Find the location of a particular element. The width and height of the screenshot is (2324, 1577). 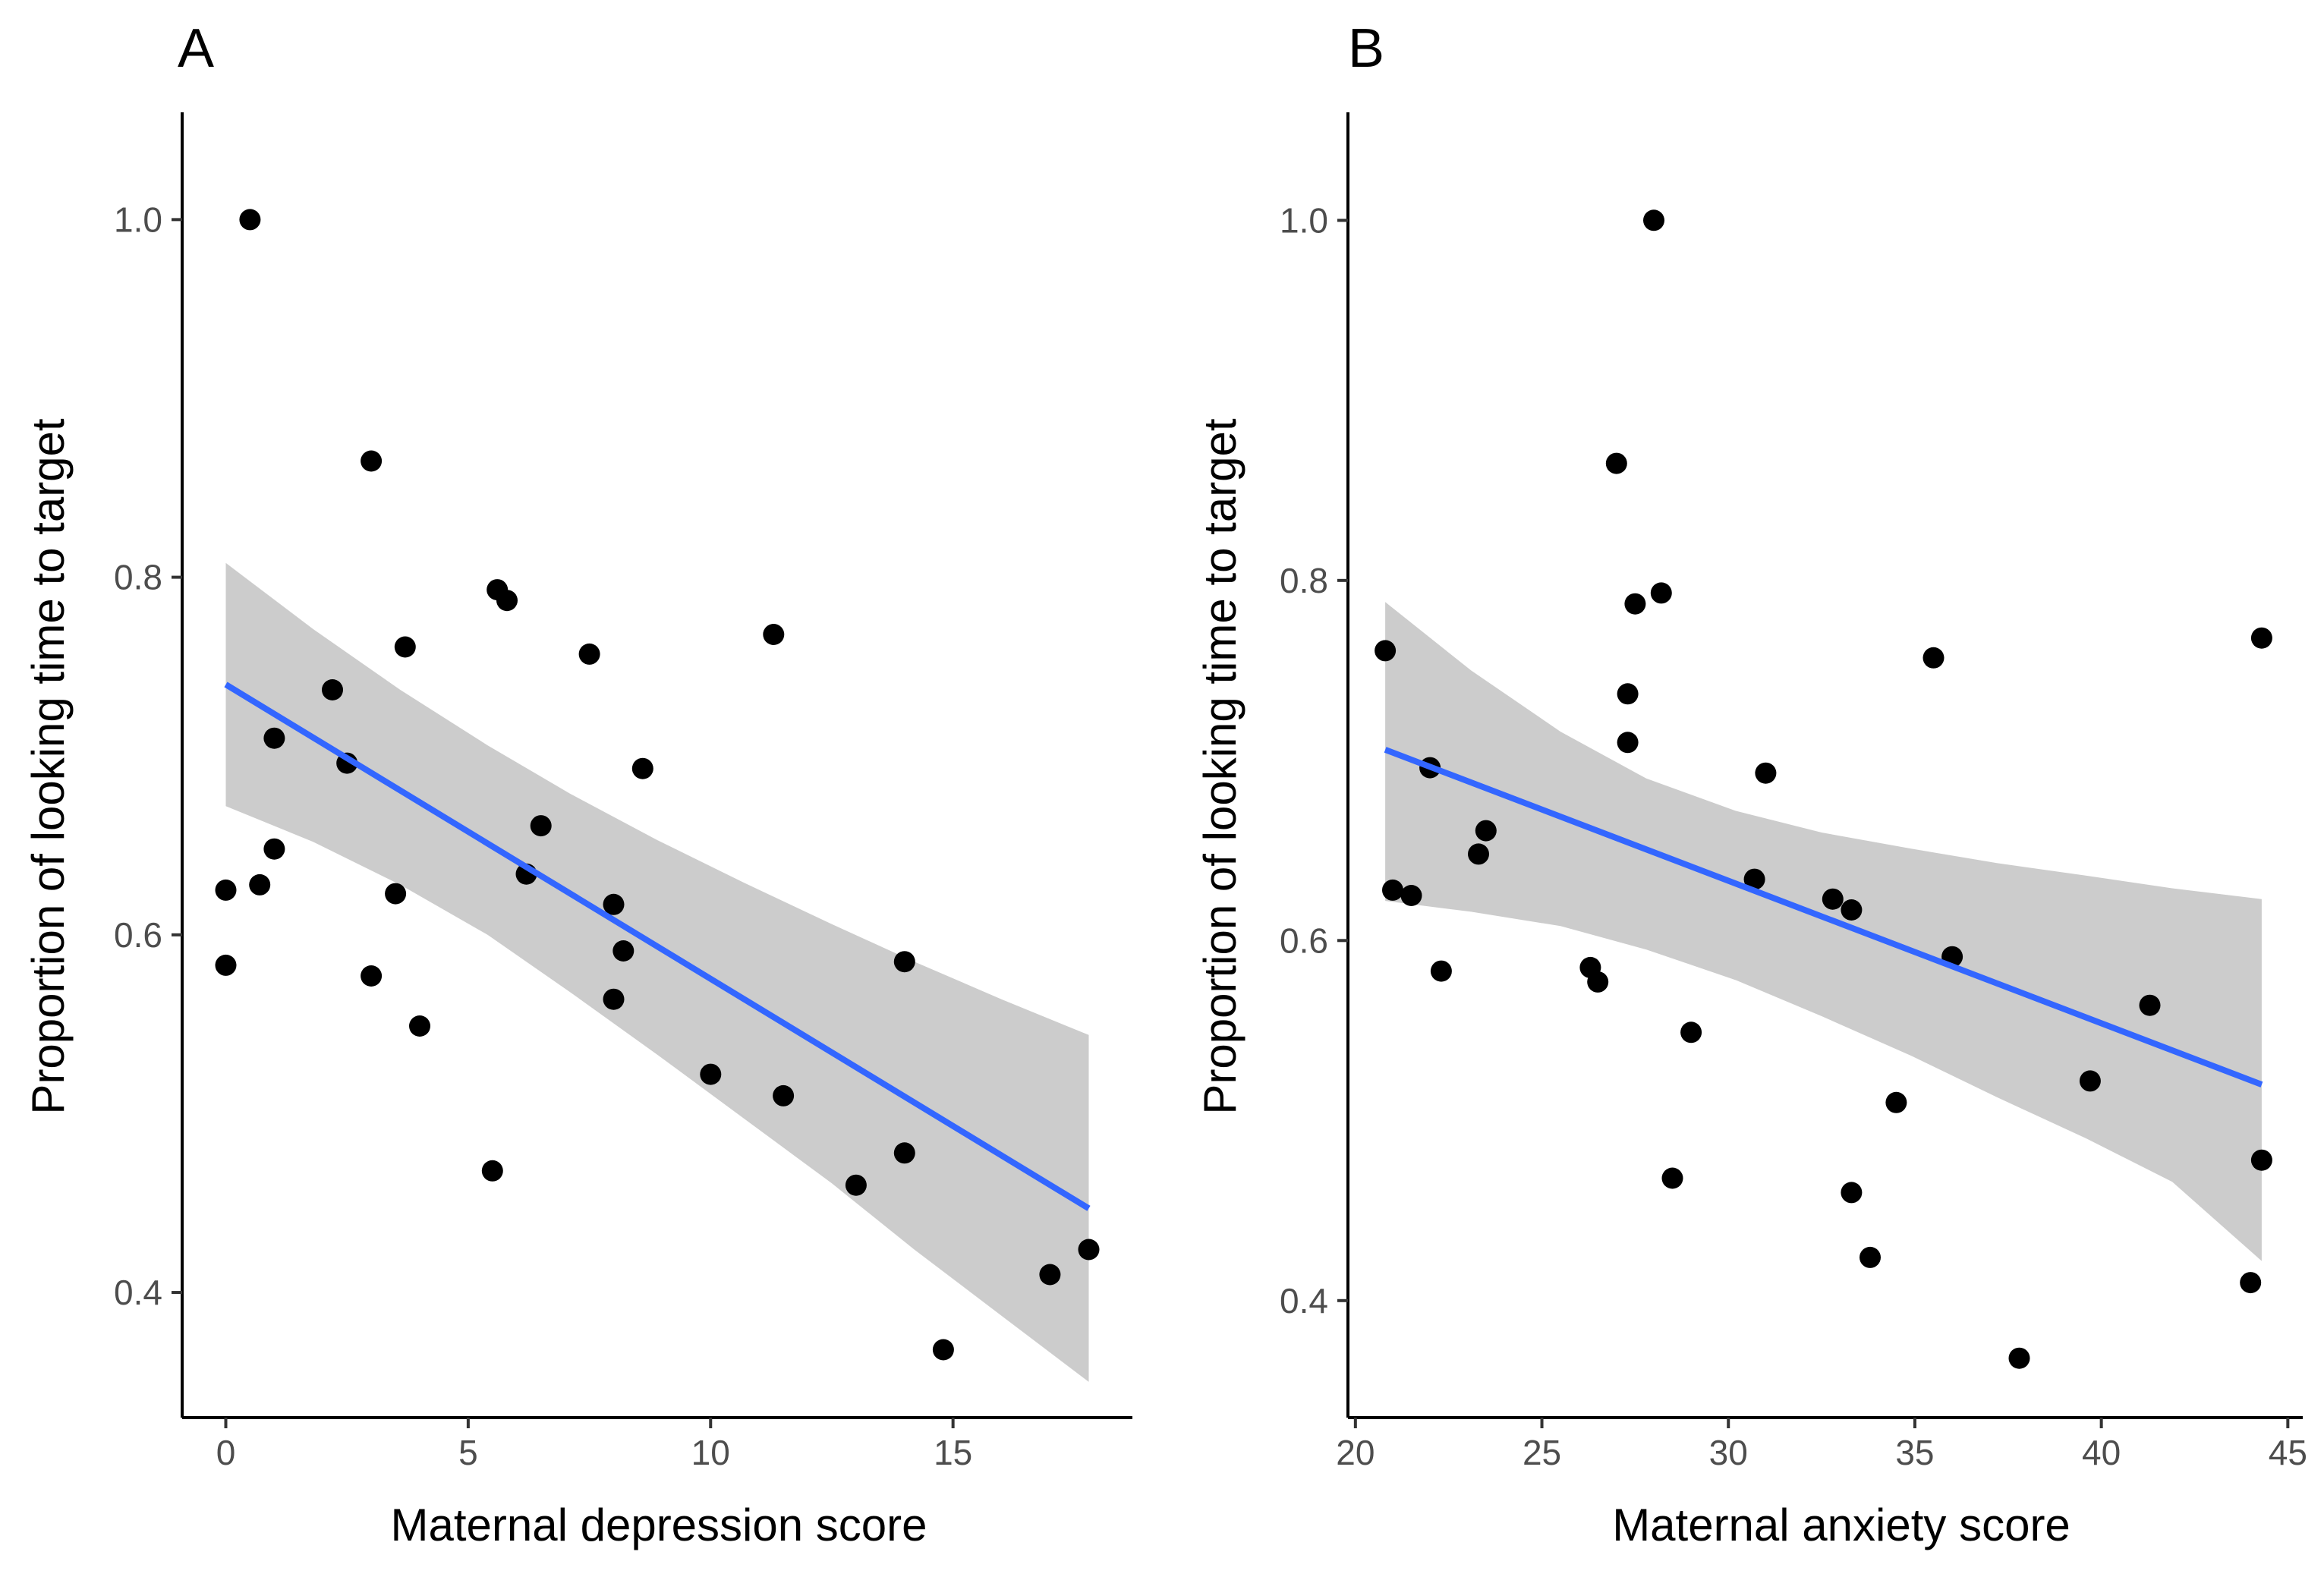

panel-b-y-tick-label-1.0: 1.0 is located at coordinates (1304, 220).